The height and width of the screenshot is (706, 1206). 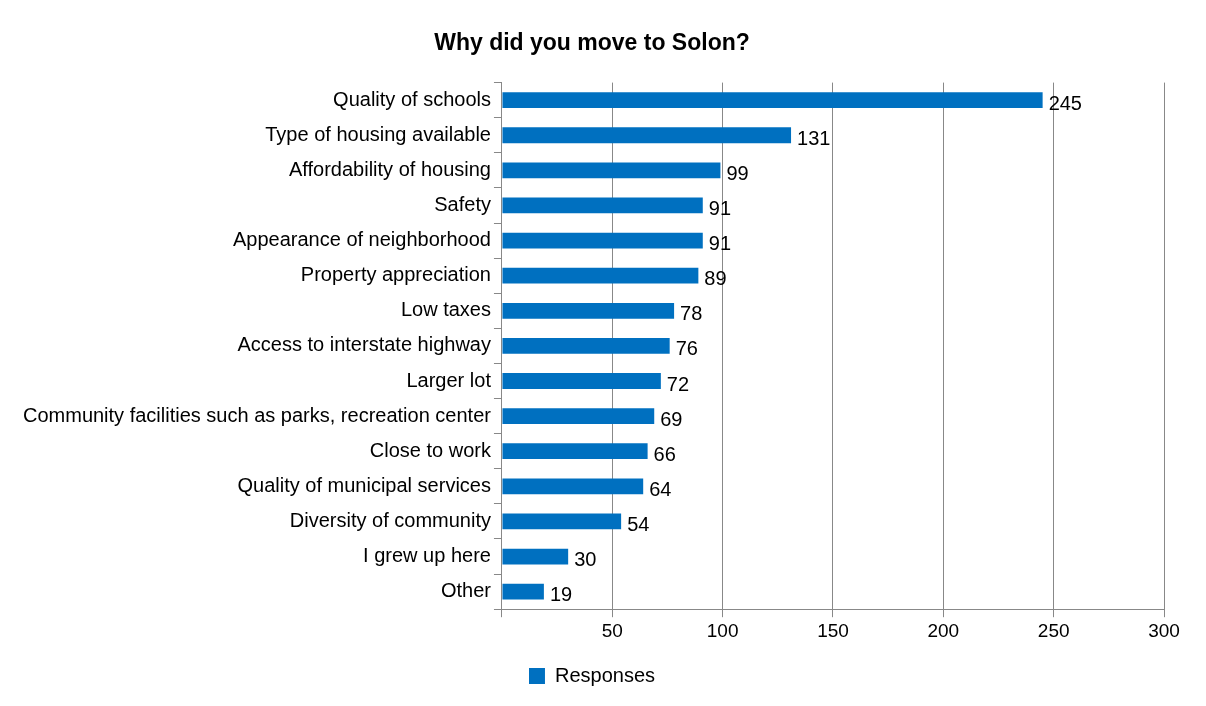 What do you see at coordinates (361, 239) in the screenshot?
I see `y-tick-label: Appearance of neighborhood` at bounding box center [361, 239].